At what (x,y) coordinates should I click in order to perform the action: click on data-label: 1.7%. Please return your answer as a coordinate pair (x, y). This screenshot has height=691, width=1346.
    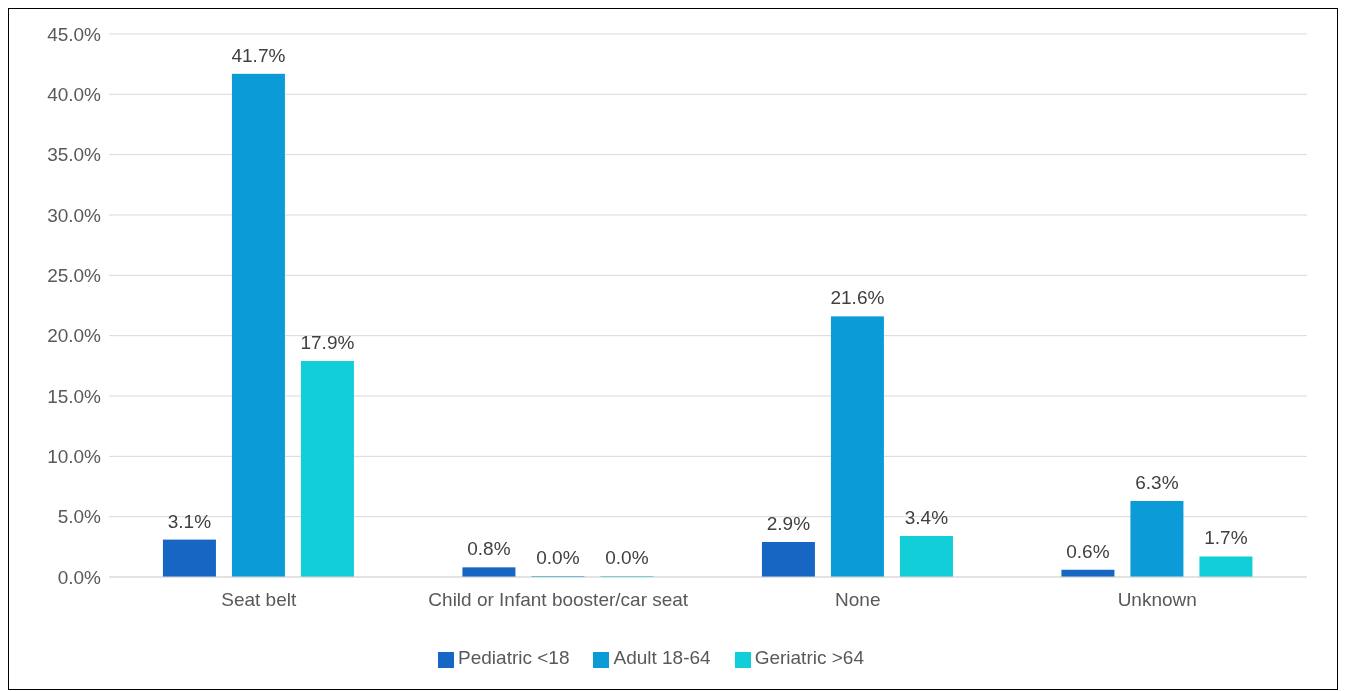
    Looking at the image, I should click on (1226, 538).